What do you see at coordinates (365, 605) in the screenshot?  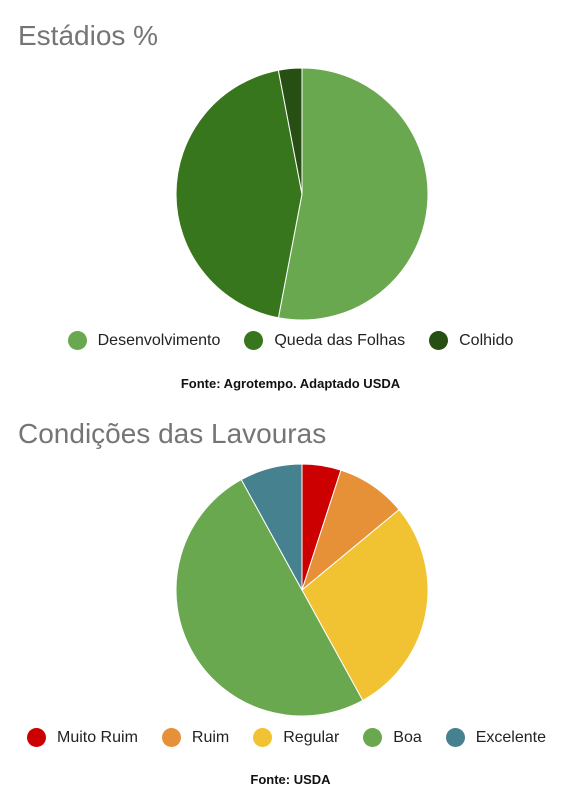 I see `pie-slice-regular` at bounding box center [365, 605].